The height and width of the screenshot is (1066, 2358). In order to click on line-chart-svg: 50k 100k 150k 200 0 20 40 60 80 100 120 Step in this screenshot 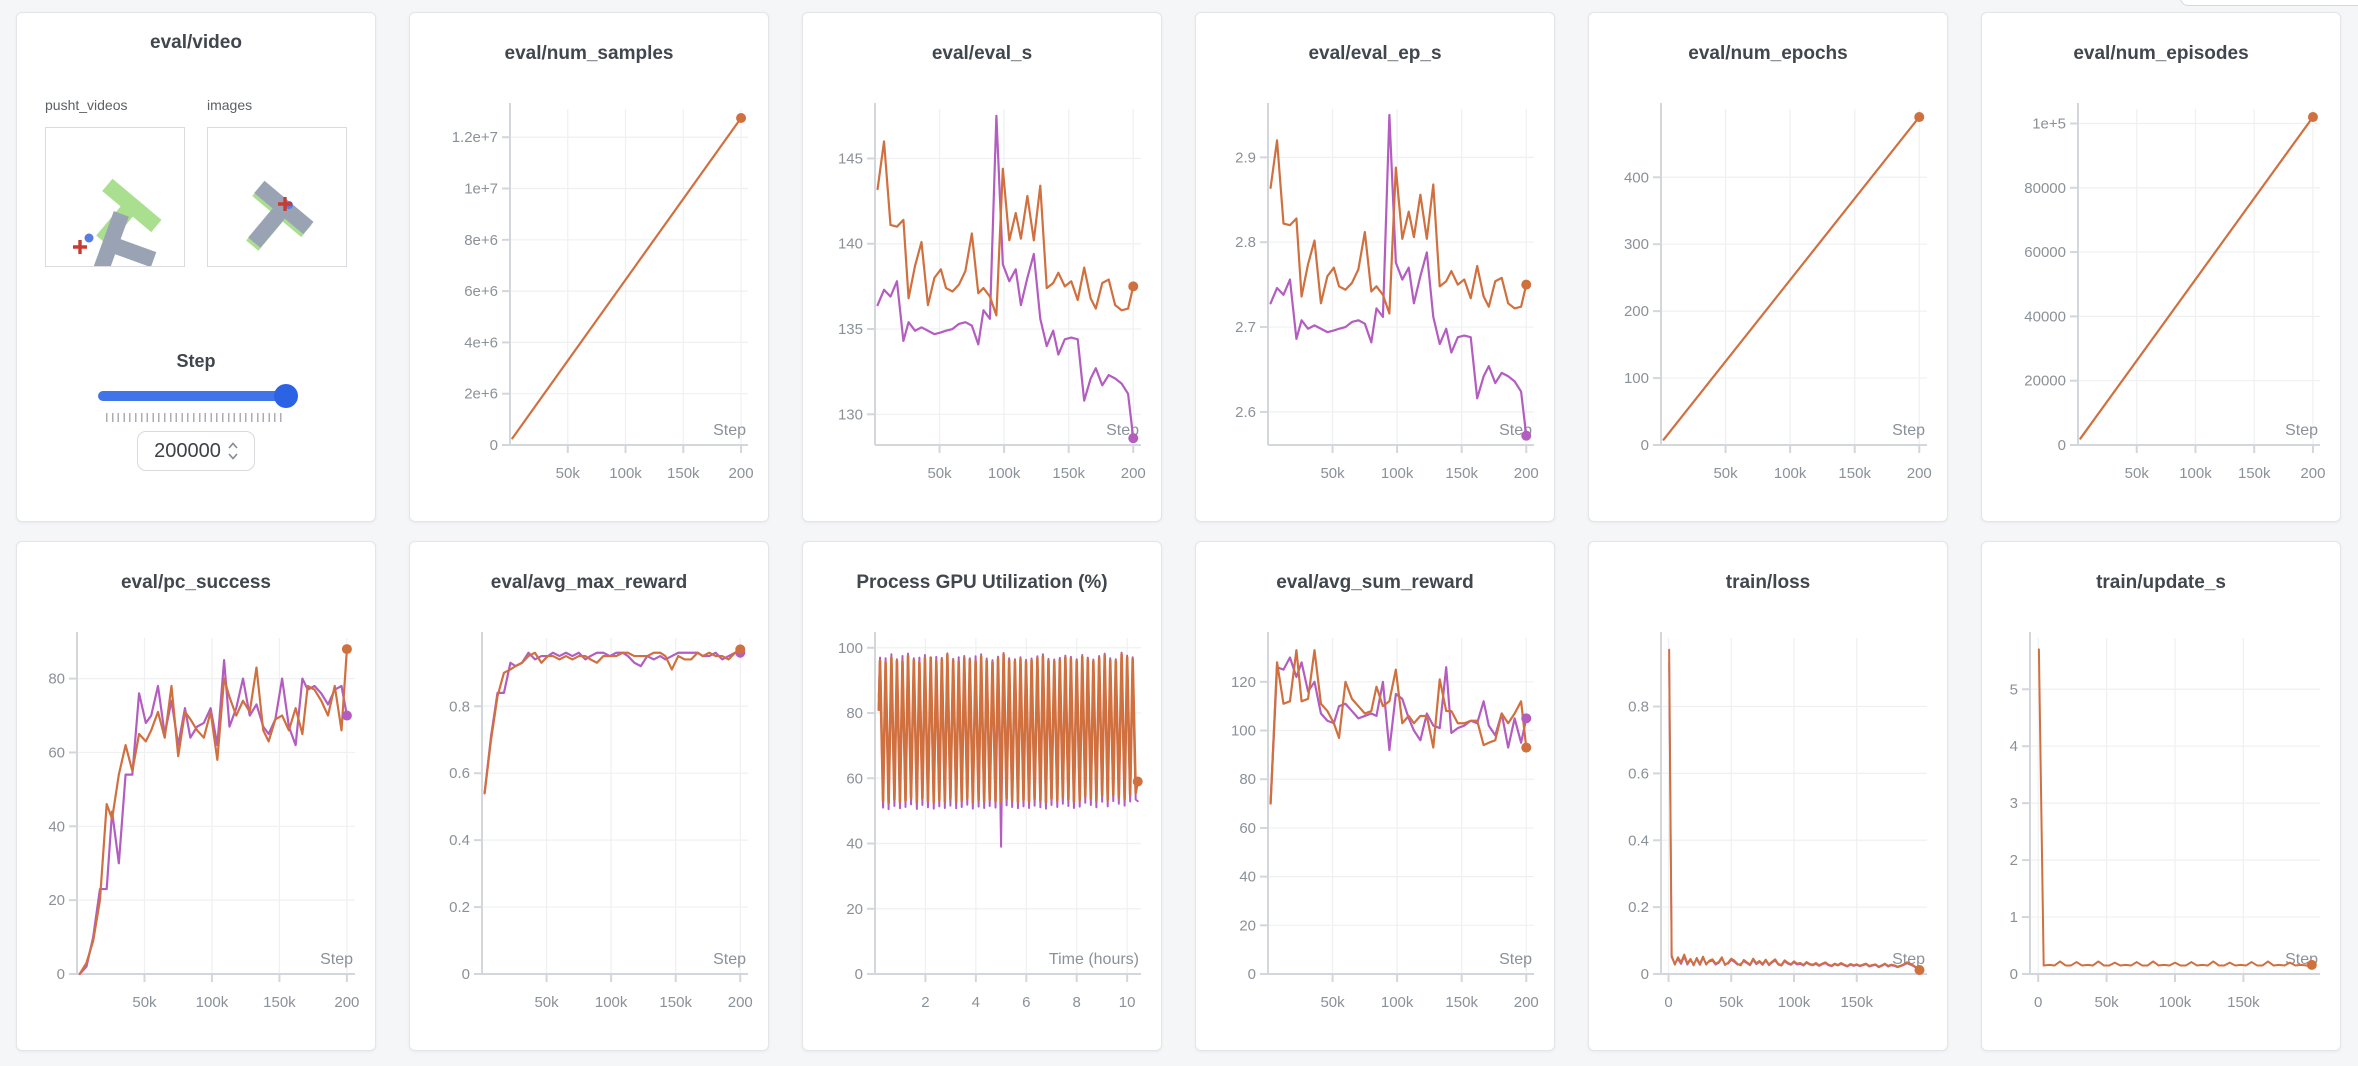, I will do `click(1375, 837)`.